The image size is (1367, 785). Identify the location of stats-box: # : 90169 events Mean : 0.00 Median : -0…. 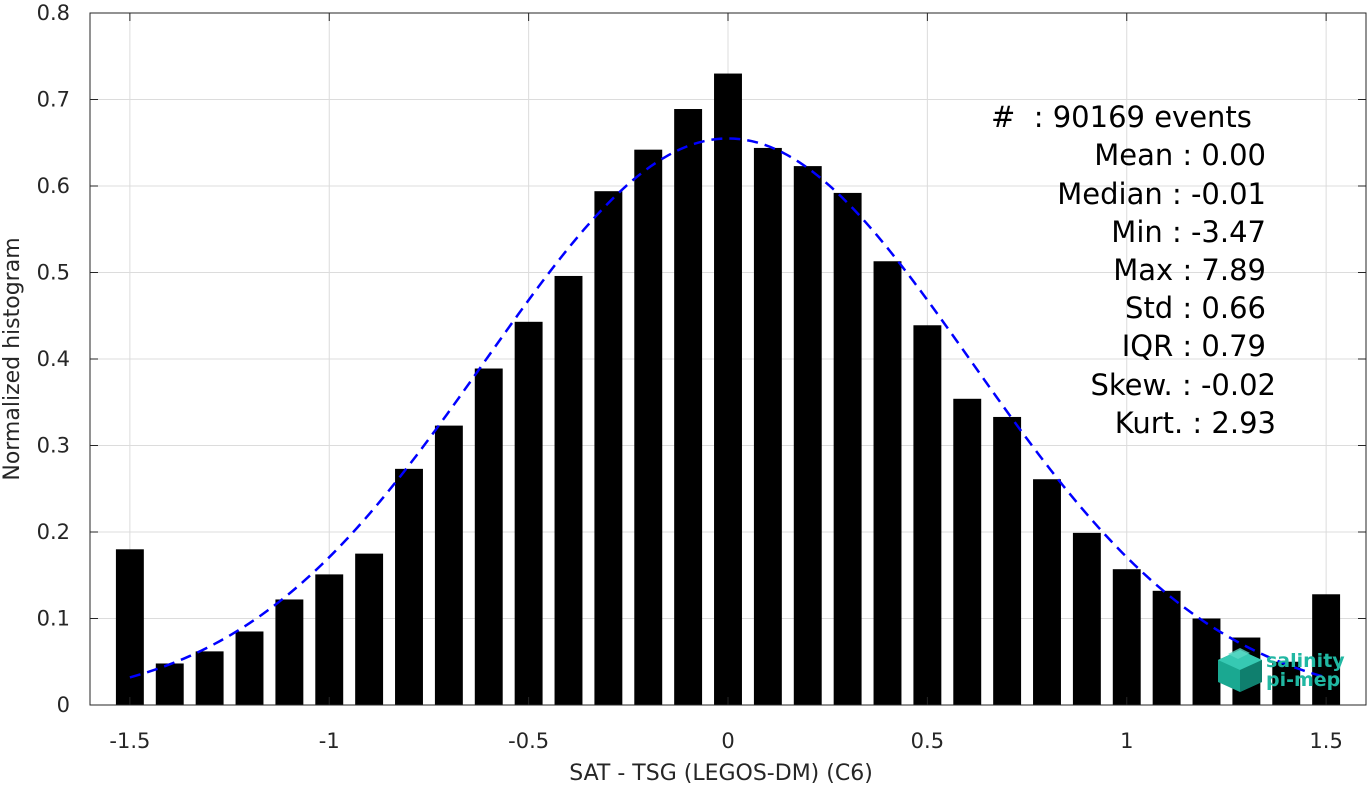
(1133, 270).